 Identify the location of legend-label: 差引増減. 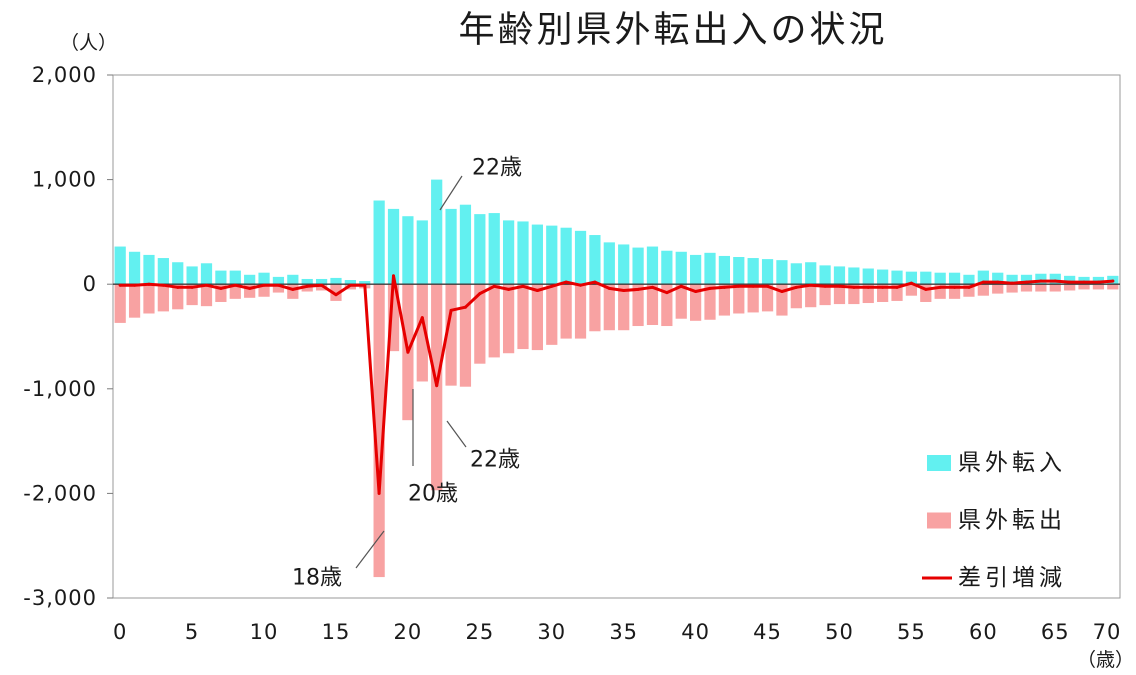
(1012, 578).